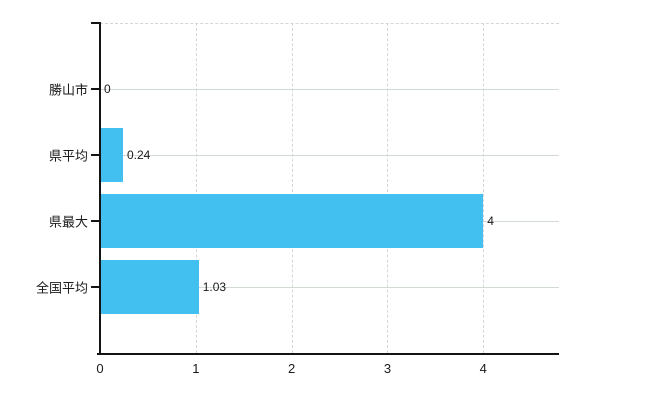 The height and width of the screenshot is (400, 650). I want to click on x-tick-label: 3, so click(387, 368).